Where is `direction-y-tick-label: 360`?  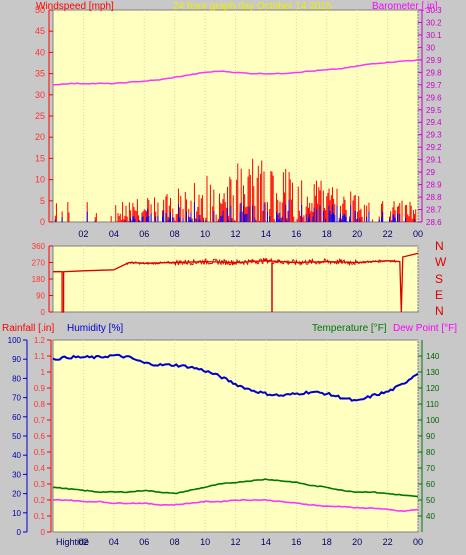
direction-y-tick-label: 360 is located at coordinates (39, 246).